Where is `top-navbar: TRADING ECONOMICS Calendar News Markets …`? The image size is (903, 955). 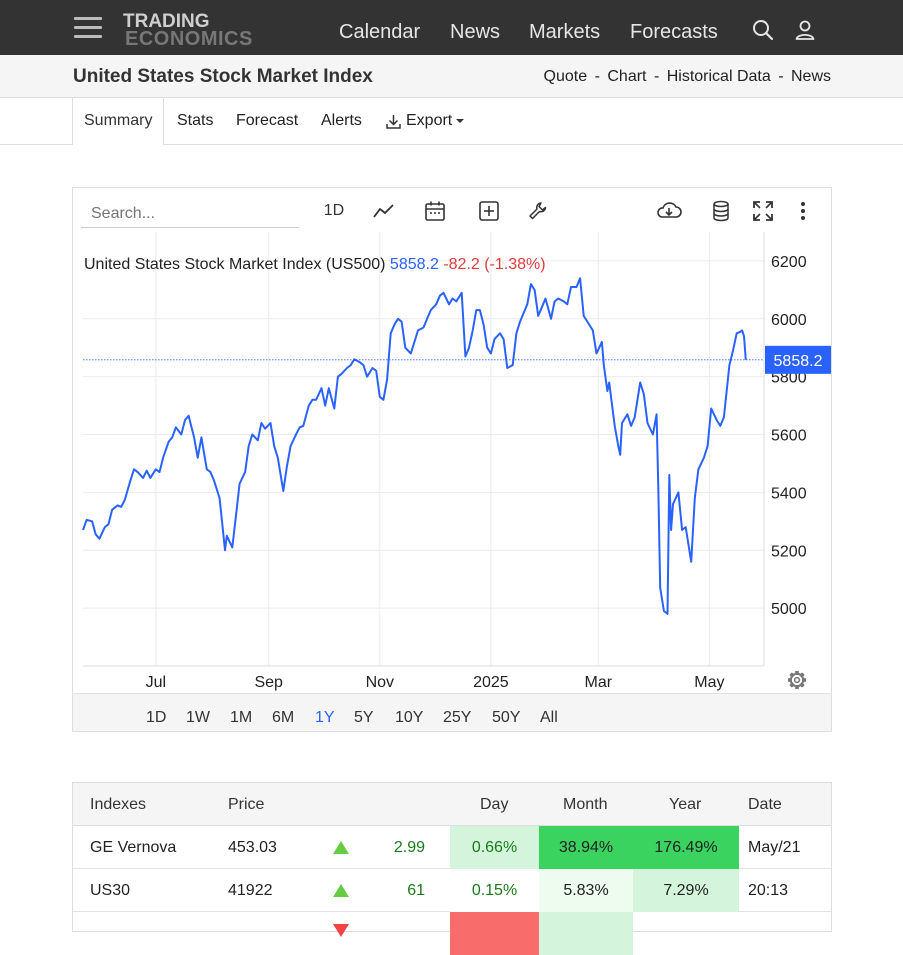
top-navbar: TRADING ECONOMICS Calendar News Markets … is located at coordinates (451, 27).